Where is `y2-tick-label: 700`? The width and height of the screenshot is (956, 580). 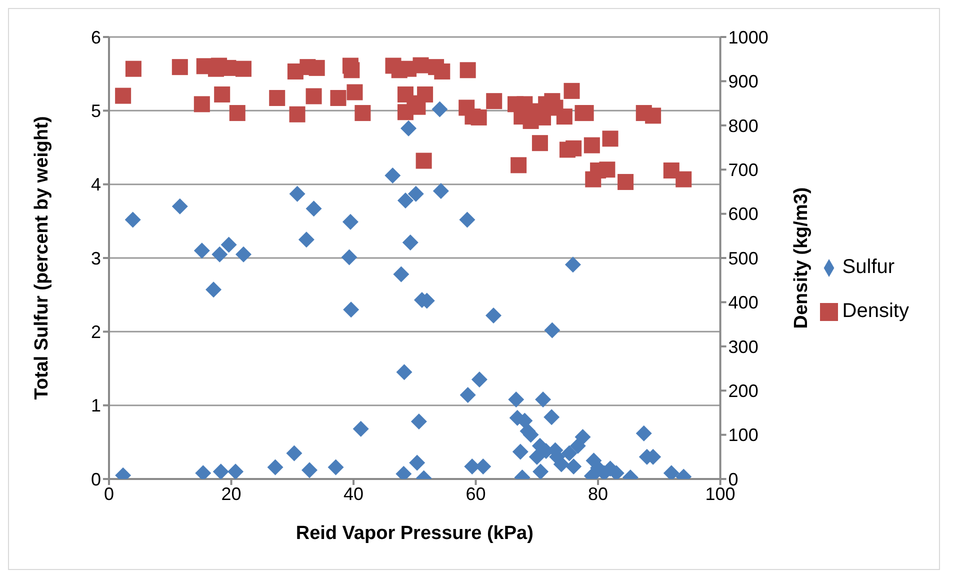 y2-tick-label: 700 is located at coordinates (743, 170).